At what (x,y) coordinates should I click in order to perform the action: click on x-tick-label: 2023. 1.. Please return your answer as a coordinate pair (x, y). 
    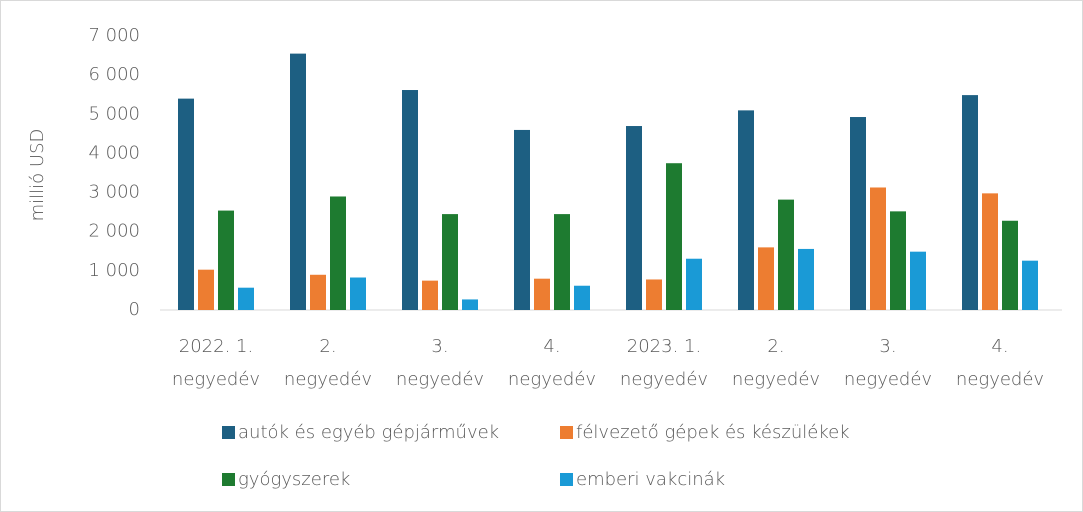
    Looking at the image, I should click on (664, 346).